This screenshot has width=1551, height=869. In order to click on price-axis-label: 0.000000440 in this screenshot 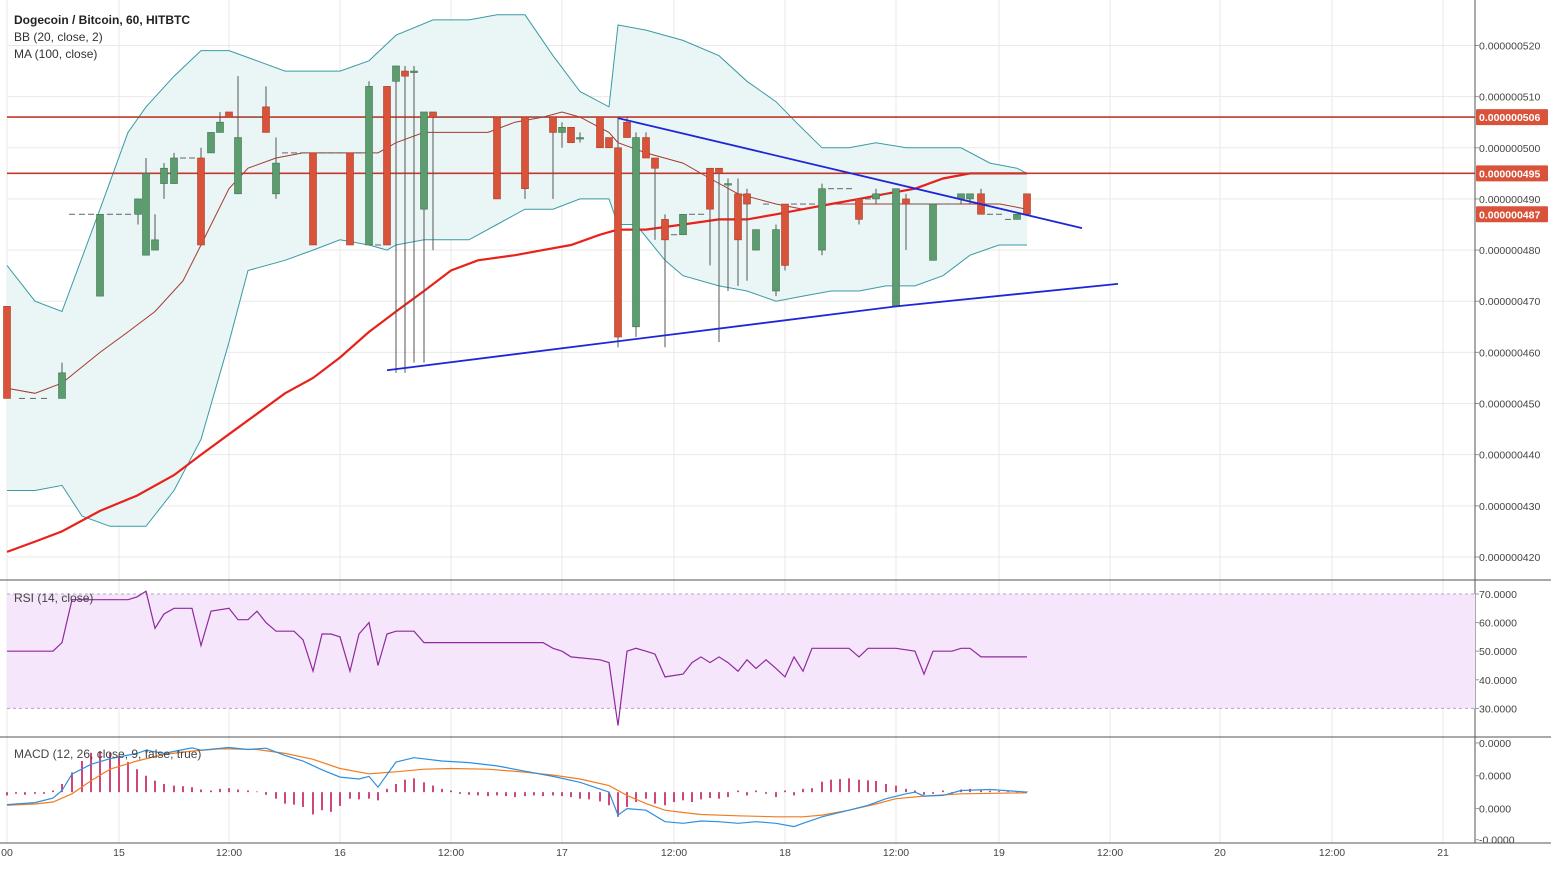, I will do `click(1509, 456)`.